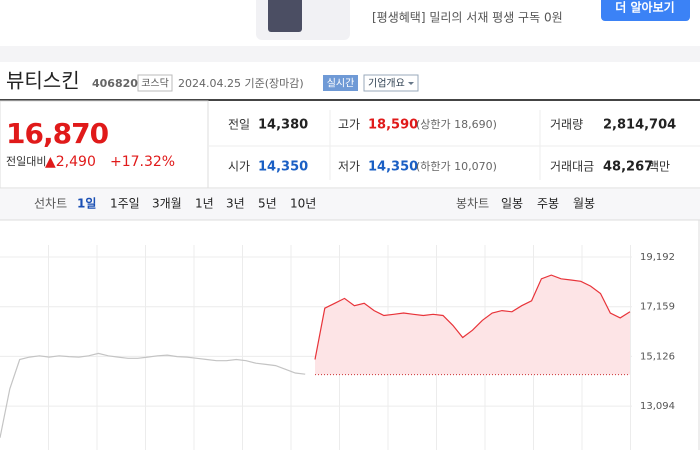 The width and height of the screenshot is (700, 454). Describe the element at coordinates (572, 167) in the screenshot. I see `quote-label: 거래대금` at that location.